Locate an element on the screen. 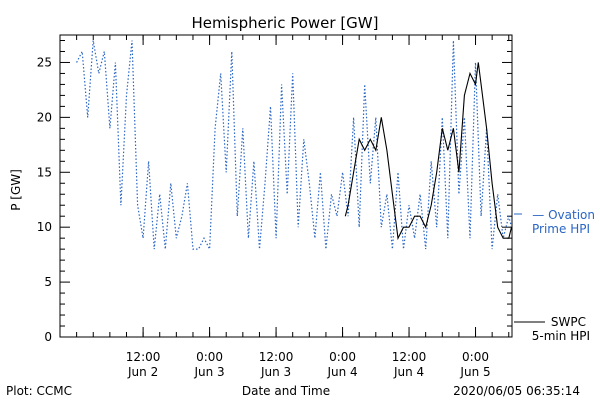  legend-swpc-line1: SWPC is located at coordinates (568, 322).